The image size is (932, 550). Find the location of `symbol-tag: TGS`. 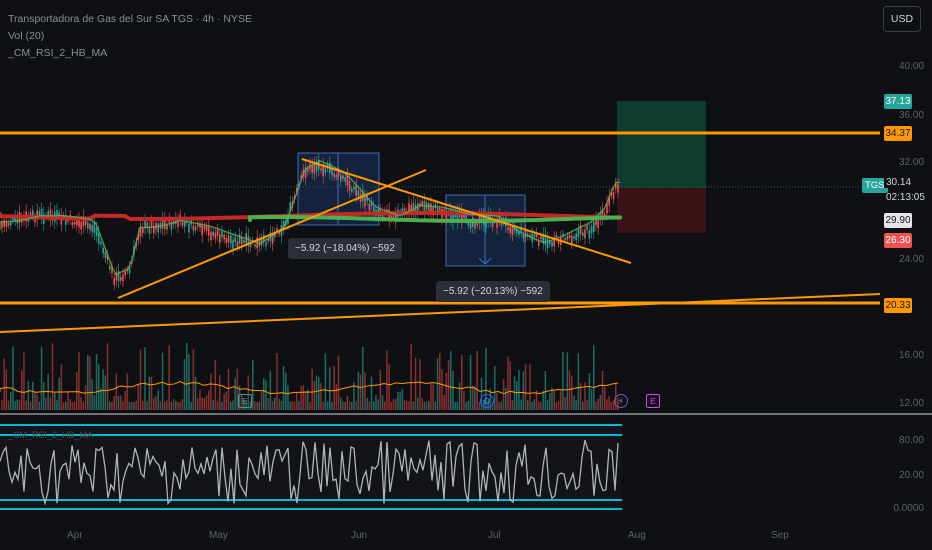

symbol-tag: TGS is located at coordinates (875, 185).